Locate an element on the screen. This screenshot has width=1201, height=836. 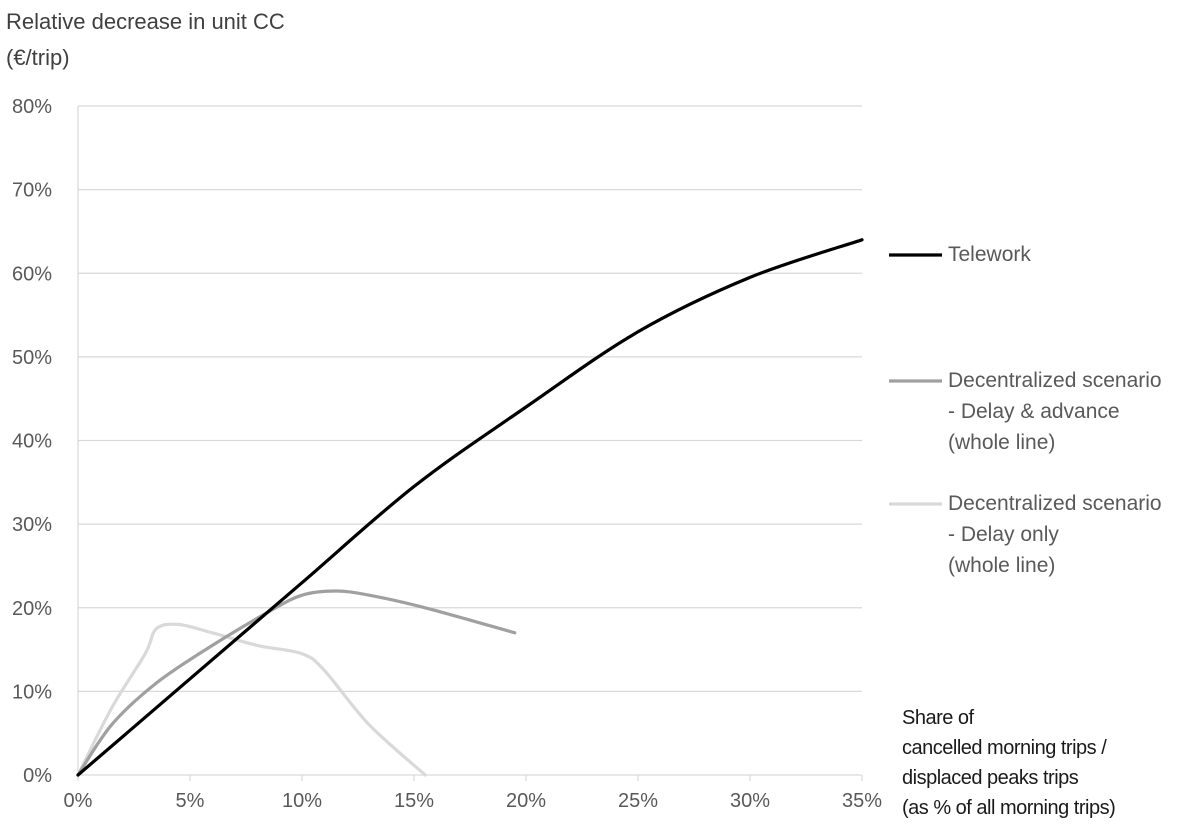
y-tick-label: 50% is located at coordinates (32, 358).